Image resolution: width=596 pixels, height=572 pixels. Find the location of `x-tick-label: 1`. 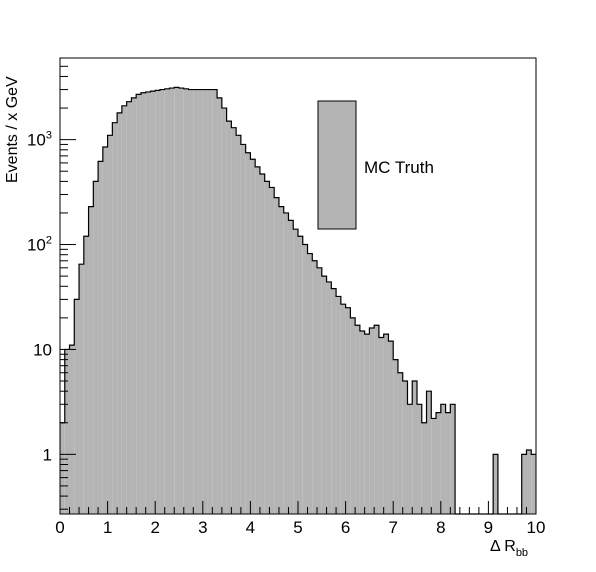

x-tick-label: 1 is located at coordinates (107, 527).